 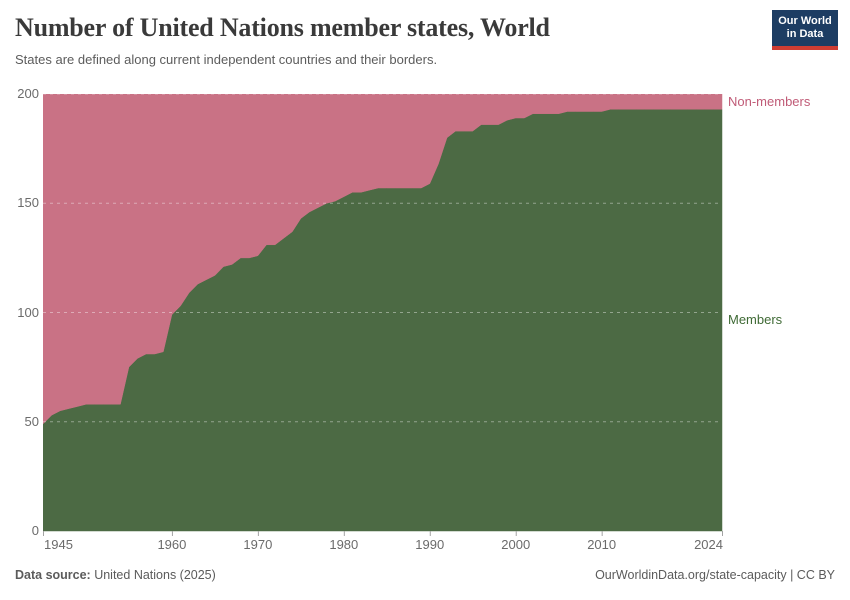 What do you see at coordinates (769, 101) in the screenshot?
I see `series-label-non-members: Non-members` at bounding box center [769, 101].